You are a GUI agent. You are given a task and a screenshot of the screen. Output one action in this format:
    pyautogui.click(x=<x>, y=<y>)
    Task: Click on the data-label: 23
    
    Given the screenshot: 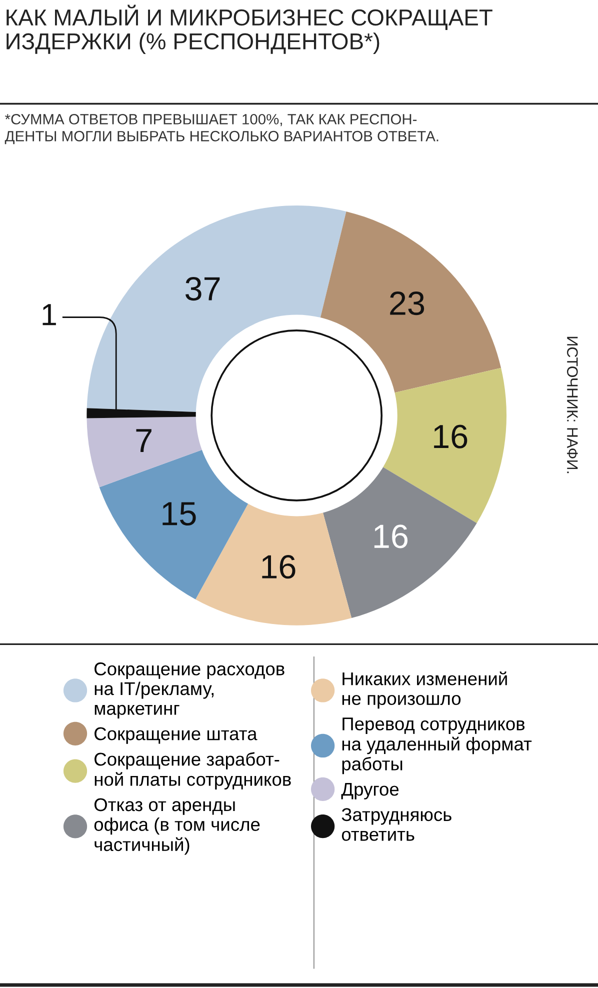 What is the action you would take?
    pyautogui.click(x=407, y=304)
    